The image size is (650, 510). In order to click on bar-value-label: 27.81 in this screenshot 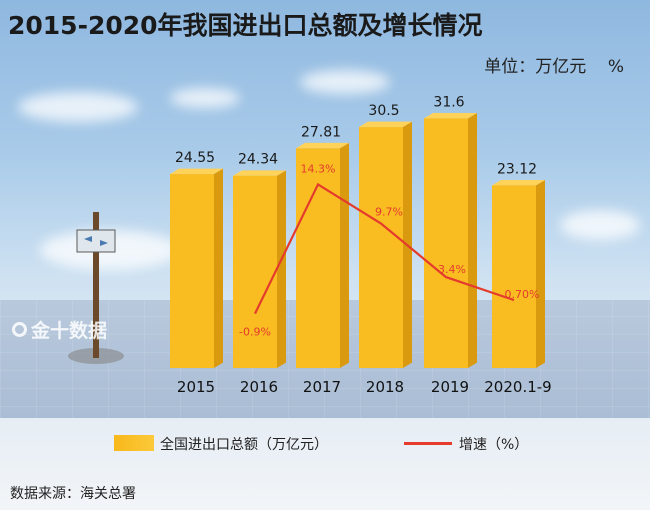, I will do `click(321, 132)`.